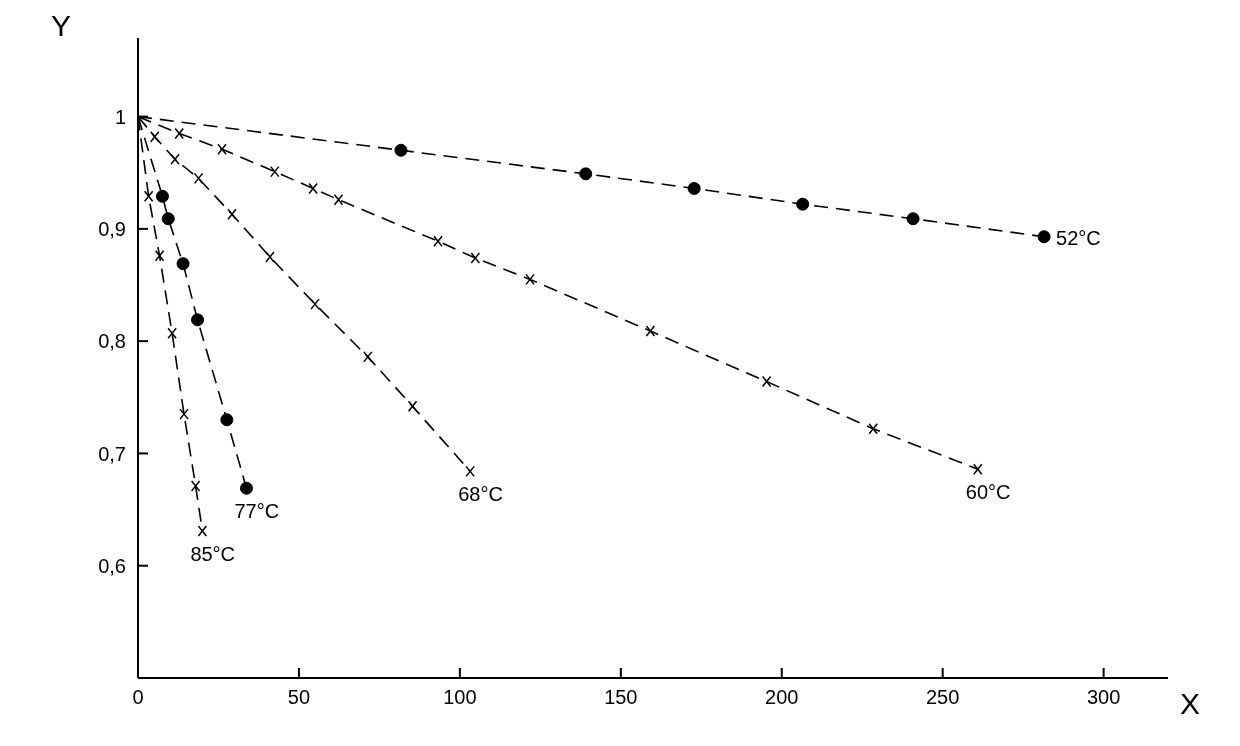  Describe the element at coordinates (988, 492) in the screenshot. I see `series-label: 60°C` at that location.